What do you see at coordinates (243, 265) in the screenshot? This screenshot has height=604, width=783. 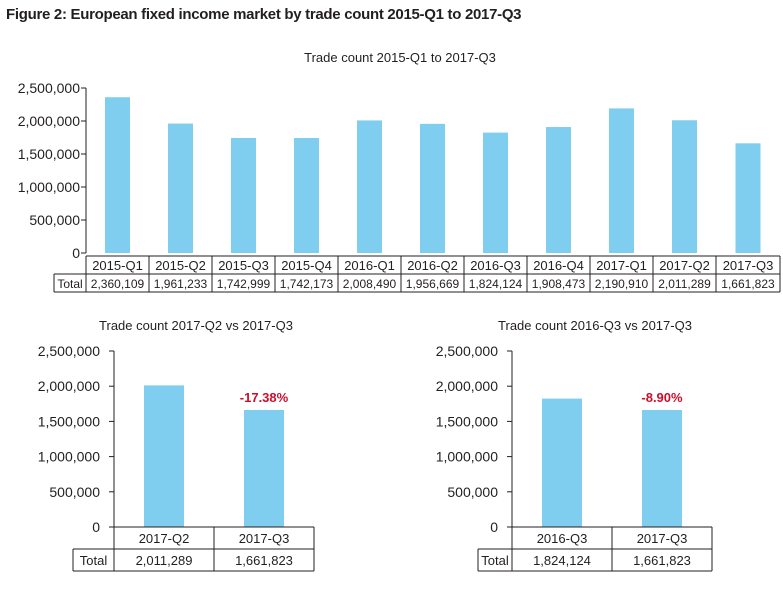 I see `category-label: 2015-Q3` at bounding box center [243, 265].